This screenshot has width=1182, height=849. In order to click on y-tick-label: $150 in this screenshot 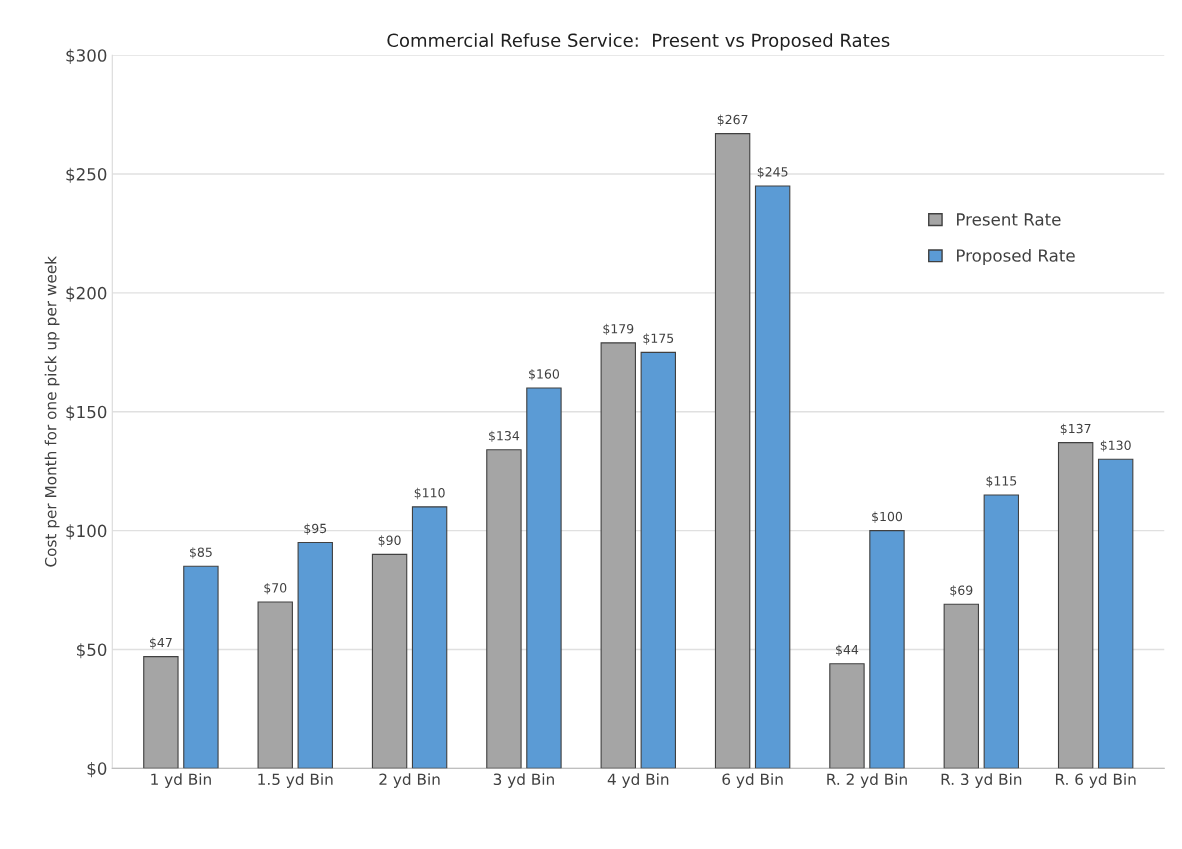, I will do `click(86, 413)`.